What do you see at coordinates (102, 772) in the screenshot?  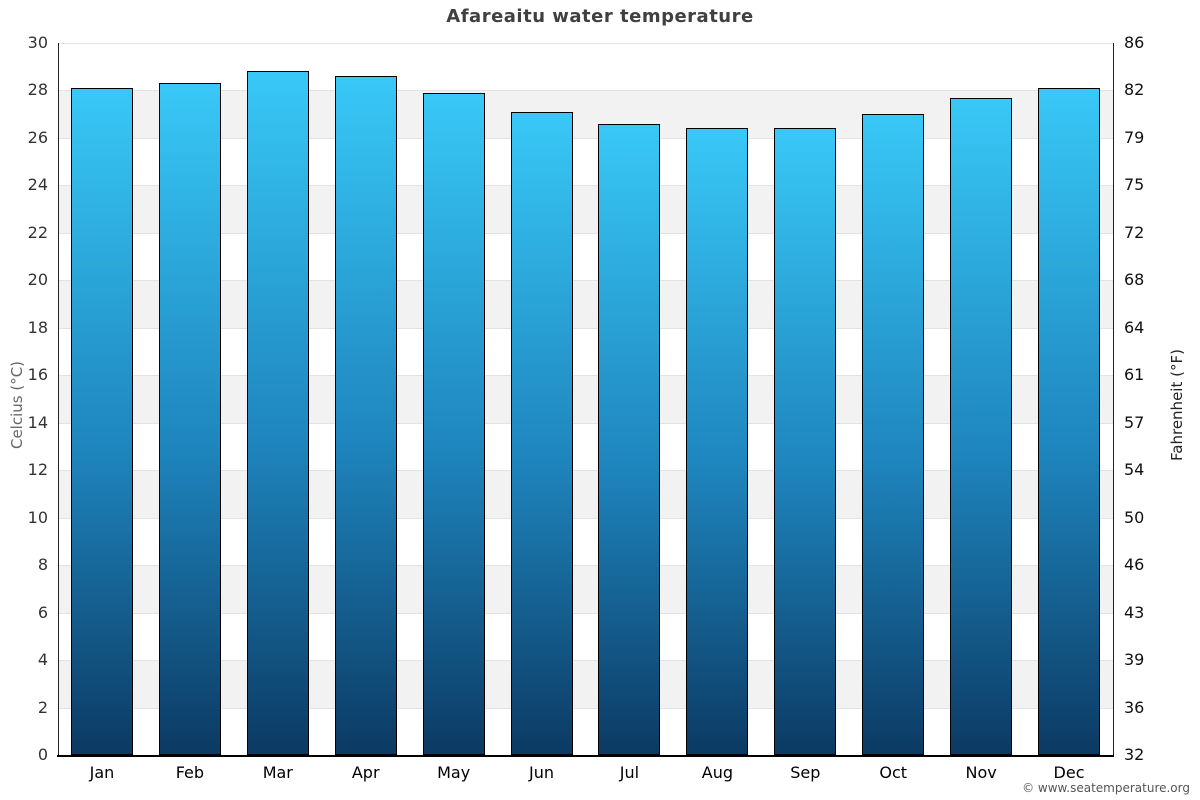 I see `x-label-jan: Jan` at bounding box center [102, 772].